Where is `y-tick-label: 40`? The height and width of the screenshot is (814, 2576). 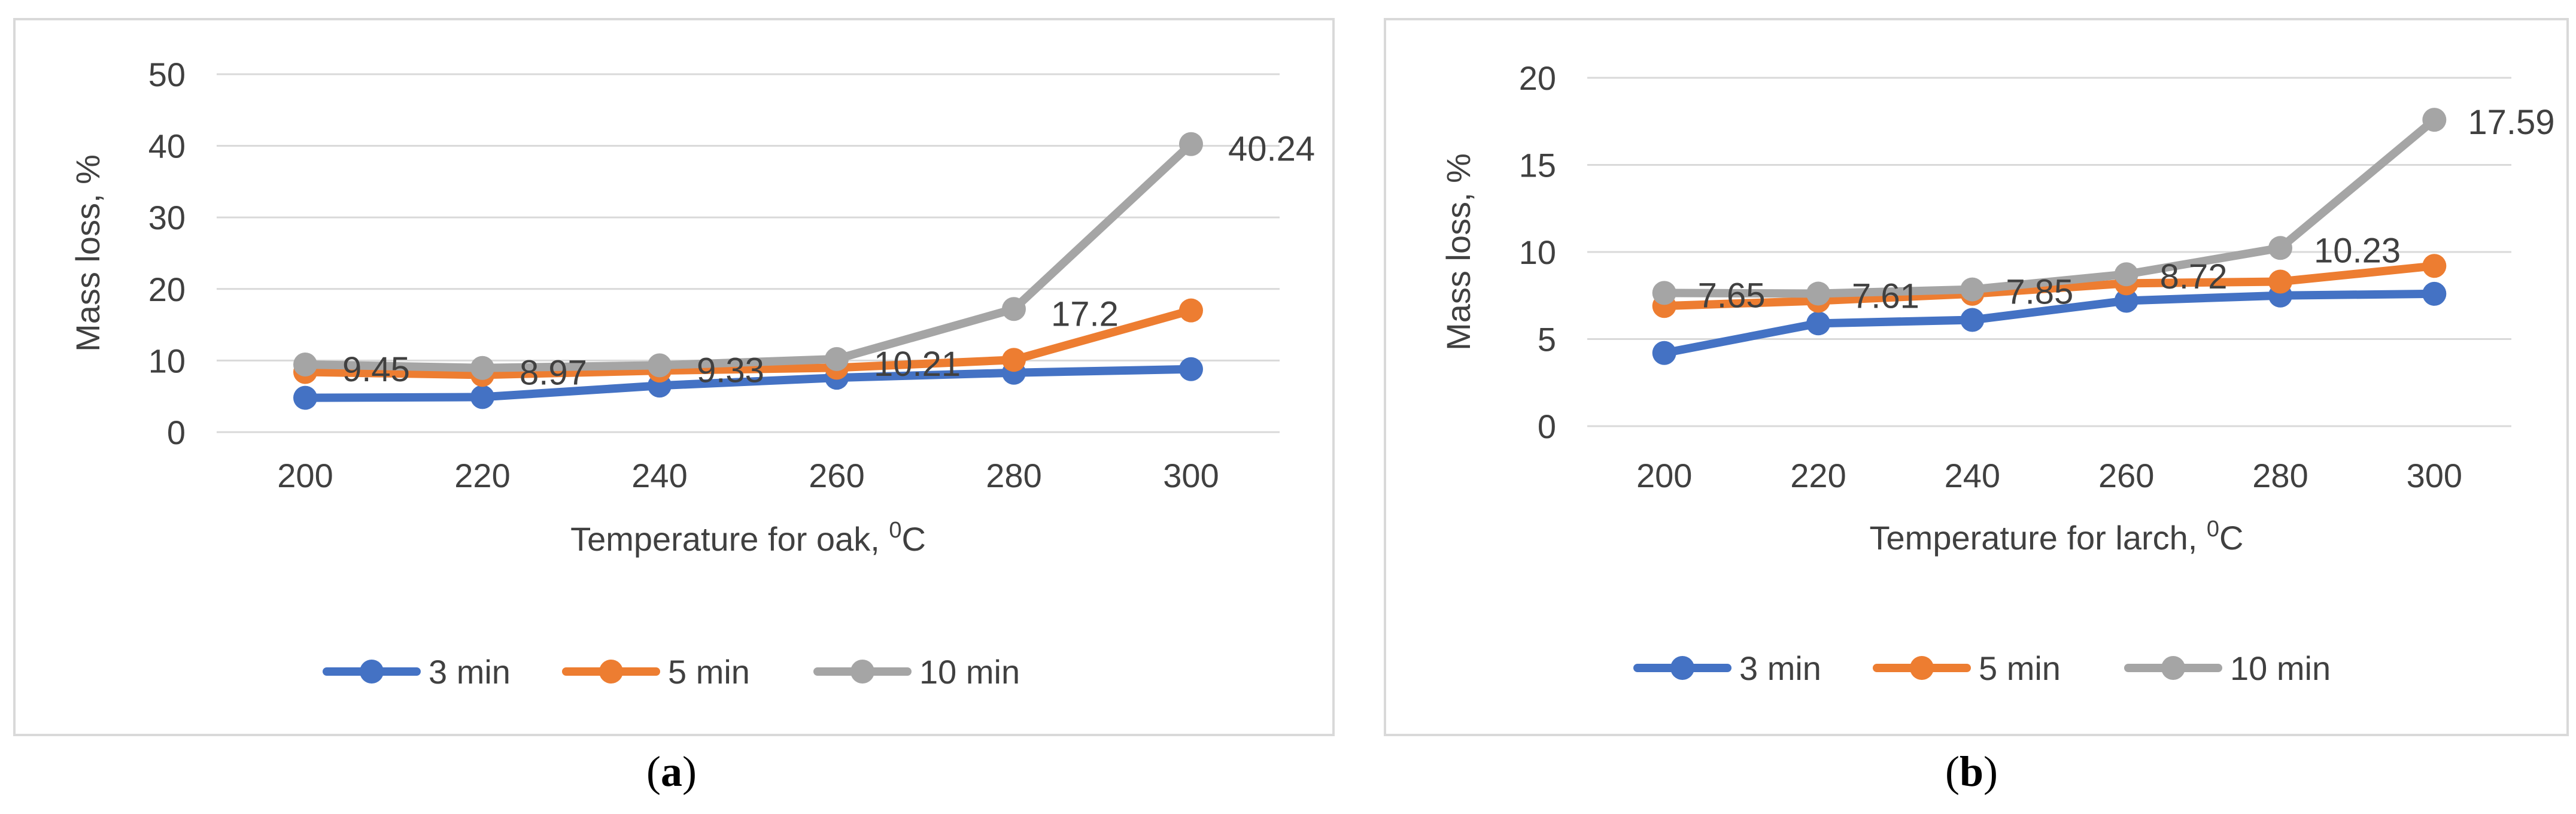 y-tick-label: 40 is located at coordinates (167, 146).